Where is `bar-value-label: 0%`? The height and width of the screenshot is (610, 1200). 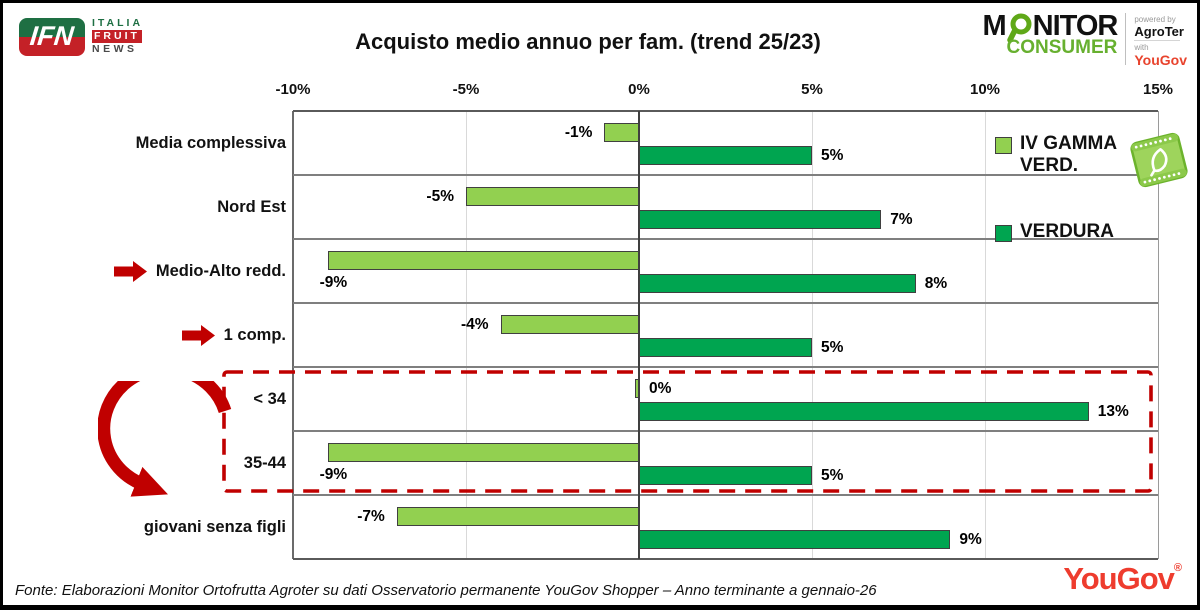 bar-value-label: 0% is located at coordinates (660, 388).